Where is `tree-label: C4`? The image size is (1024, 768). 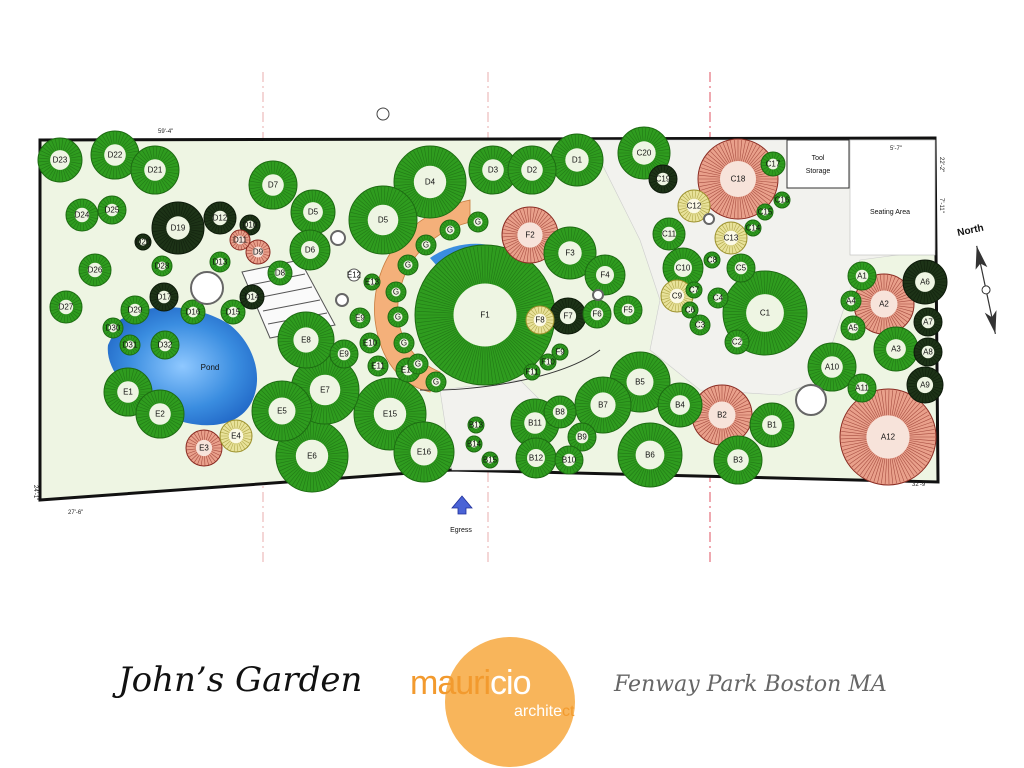 tree-label: C4 is located at coordinates (718, 298).